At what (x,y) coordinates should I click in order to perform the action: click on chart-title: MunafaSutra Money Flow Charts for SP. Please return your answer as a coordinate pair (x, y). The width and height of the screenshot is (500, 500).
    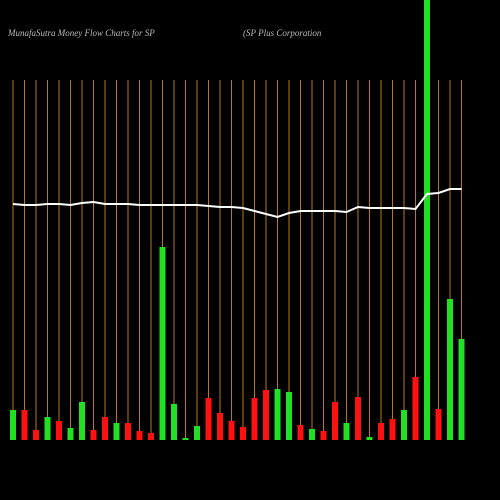
    Looking at the image, I should click on (81, 33).